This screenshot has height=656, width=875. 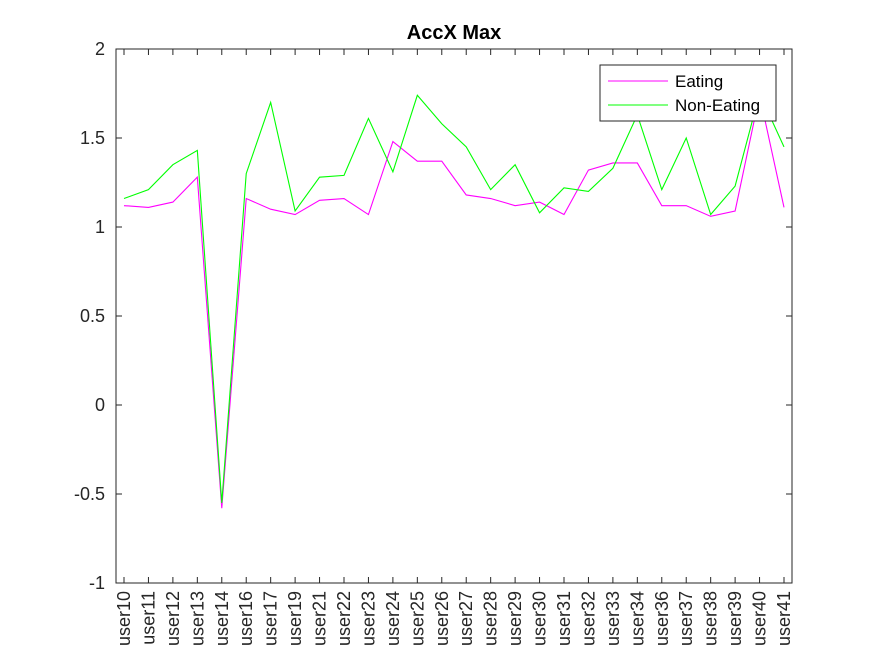 What do you see at coordinates (148, 618) in the screenshot?
I see `x-tick-label: user11` at bounding box center [148, 618].